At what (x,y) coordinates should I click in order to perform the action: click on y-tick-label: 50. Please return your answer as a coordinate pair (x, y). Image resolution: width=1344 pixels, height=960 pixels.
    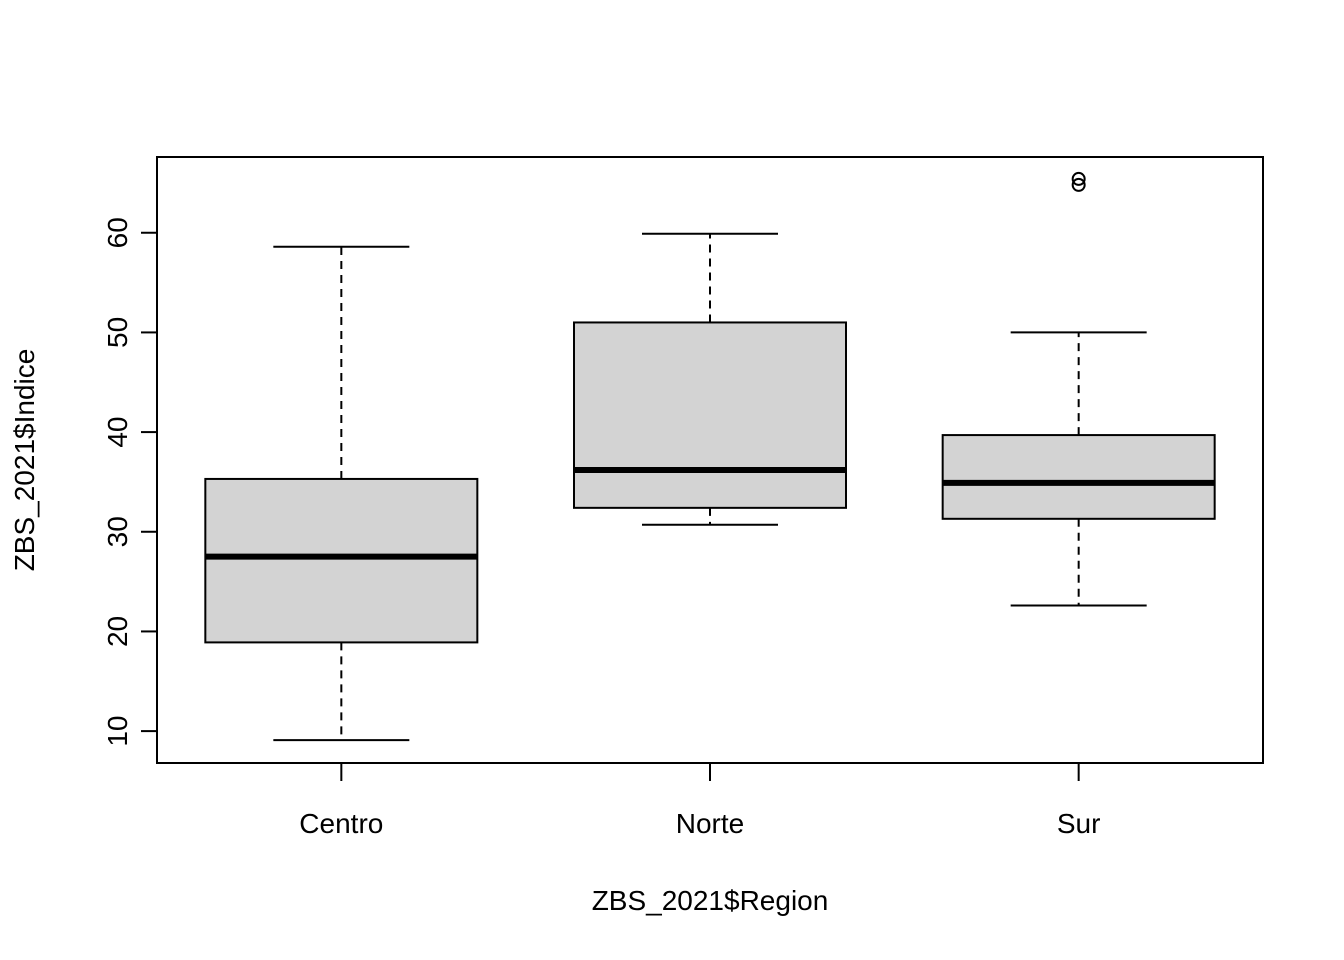
    Looking at the image, I should click on (117, 332).